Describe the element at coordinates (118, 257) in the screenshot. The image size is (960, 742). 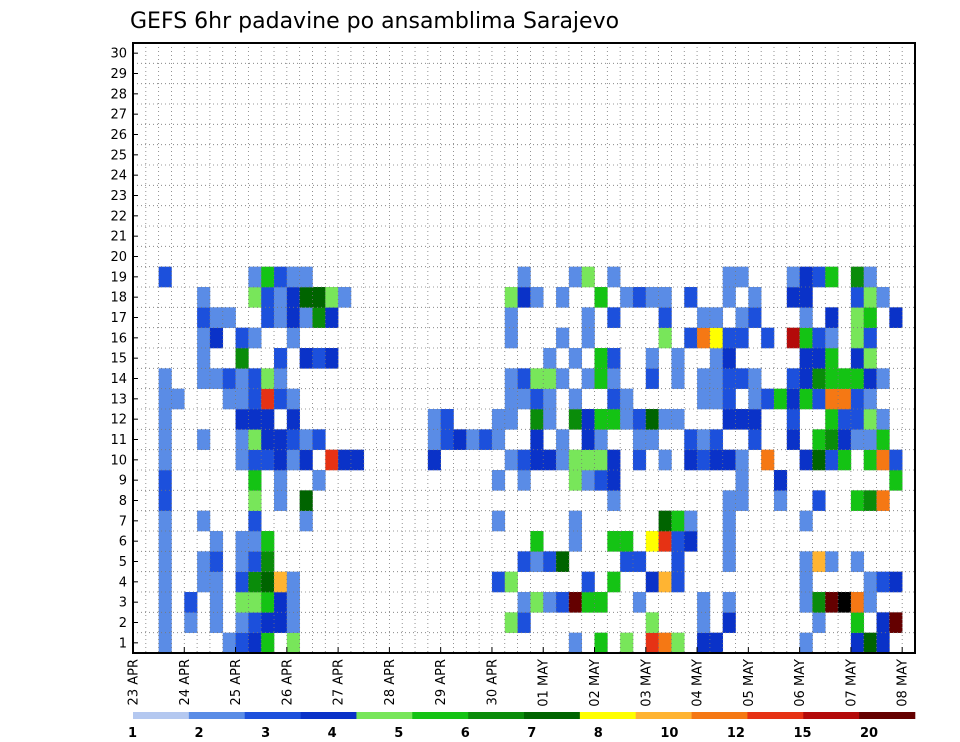
I see `y-tick-label: 20` at that location.